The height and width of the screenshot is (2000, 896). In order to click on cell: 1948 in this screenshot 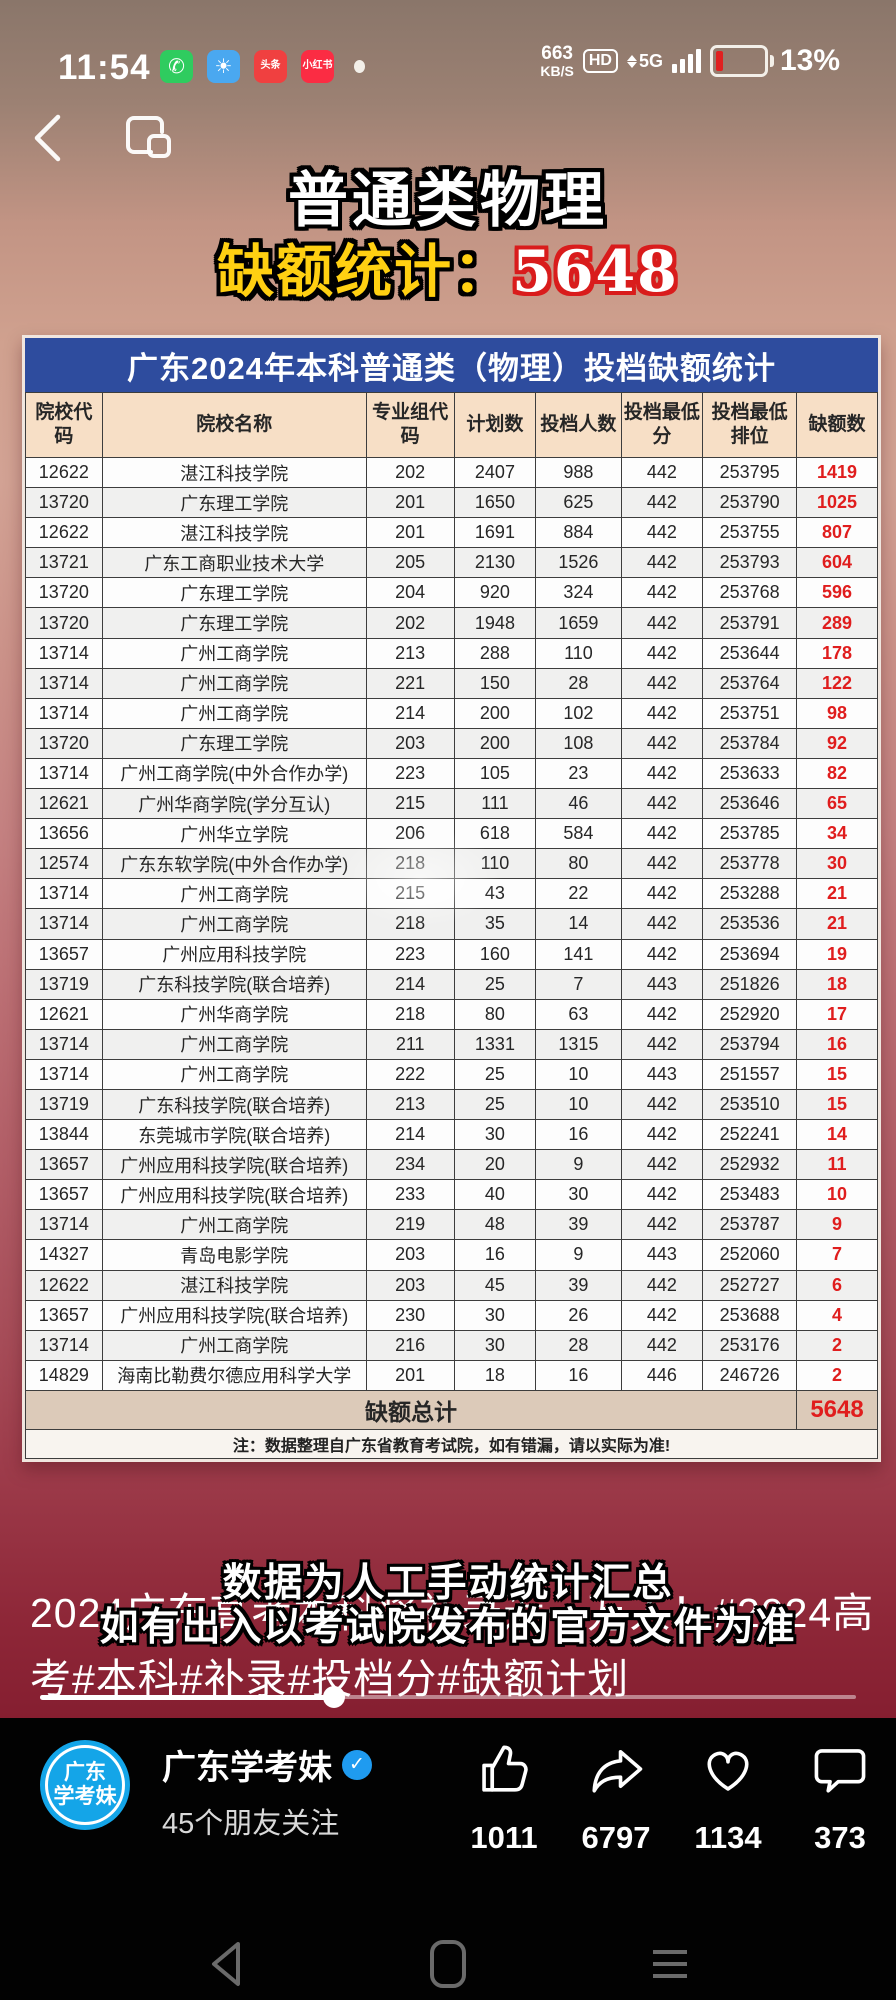, I will do `click(495, 623)`.